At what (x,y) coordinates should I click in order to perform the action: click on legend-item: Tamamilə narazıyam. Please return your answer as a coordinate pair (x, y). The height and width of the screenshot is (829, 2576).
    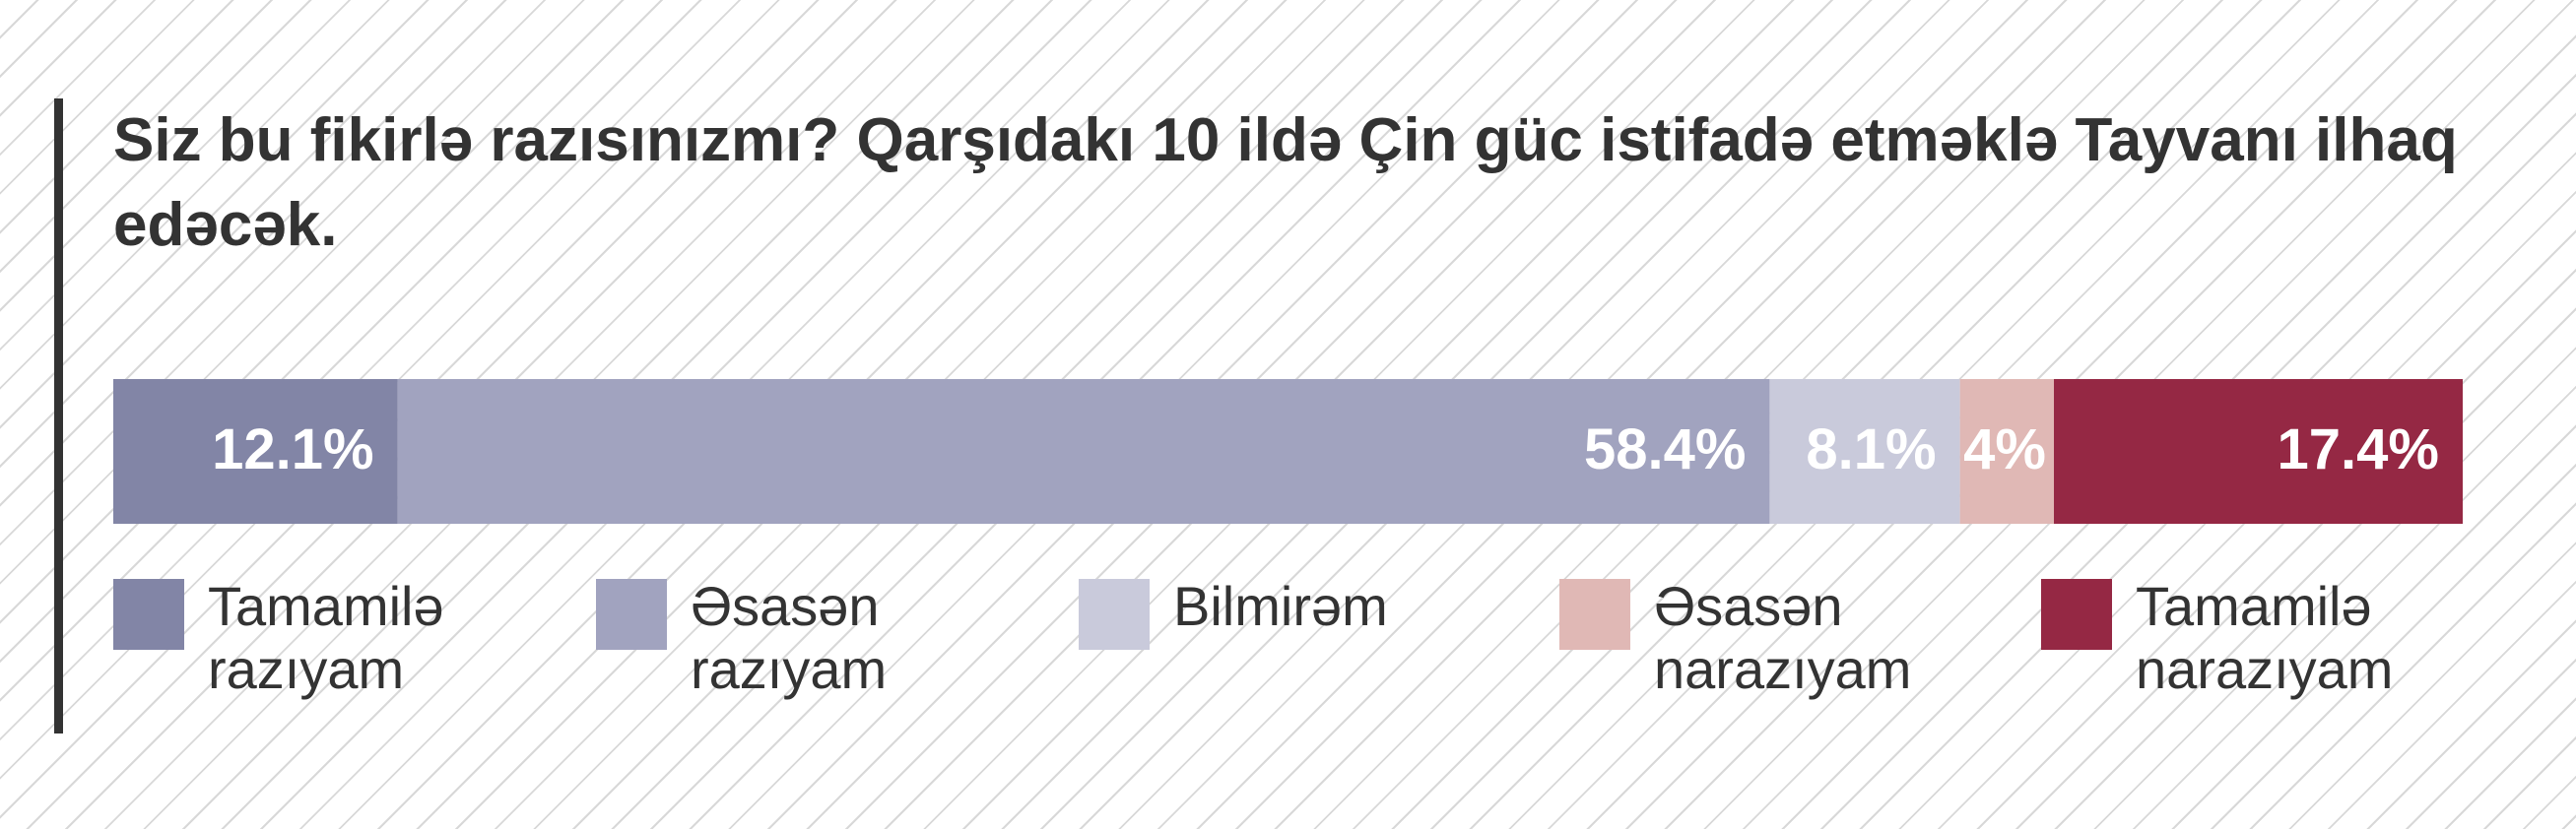
    Looking at the image, I should click on (2256, 638).